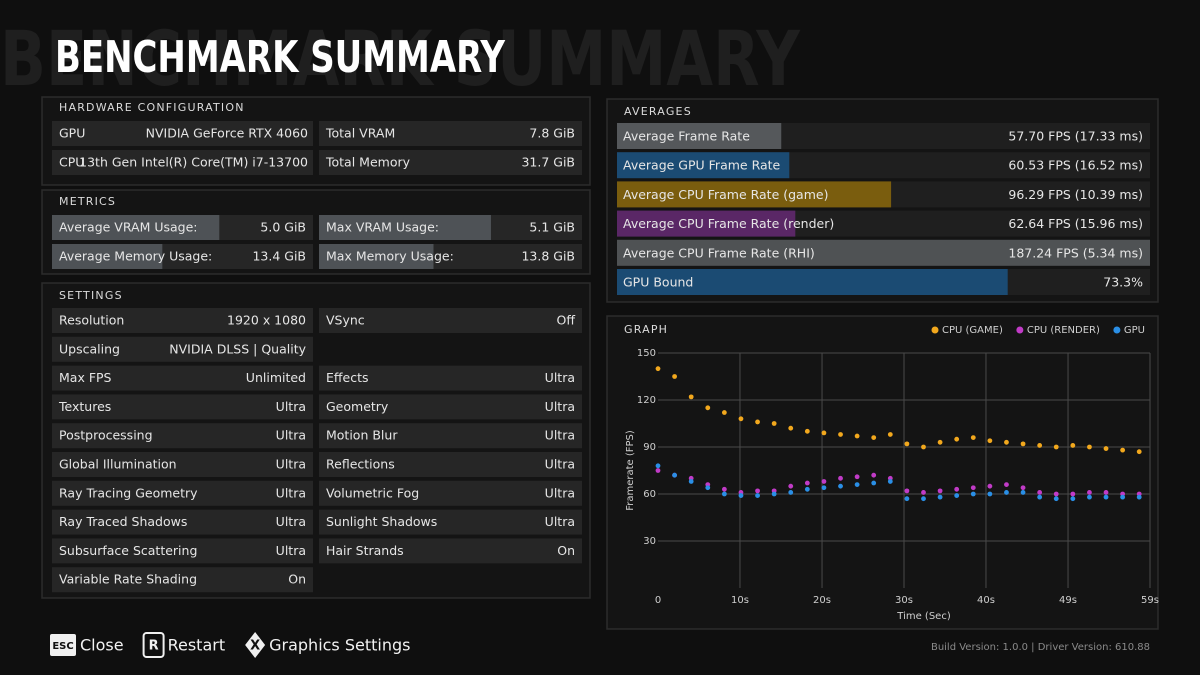 The height and width of the screenshot is (675, 1200). Describe the element at coordinates (128, 227) in the screenshot. I see `metric-name: Average VRAM Usage:` at that location.